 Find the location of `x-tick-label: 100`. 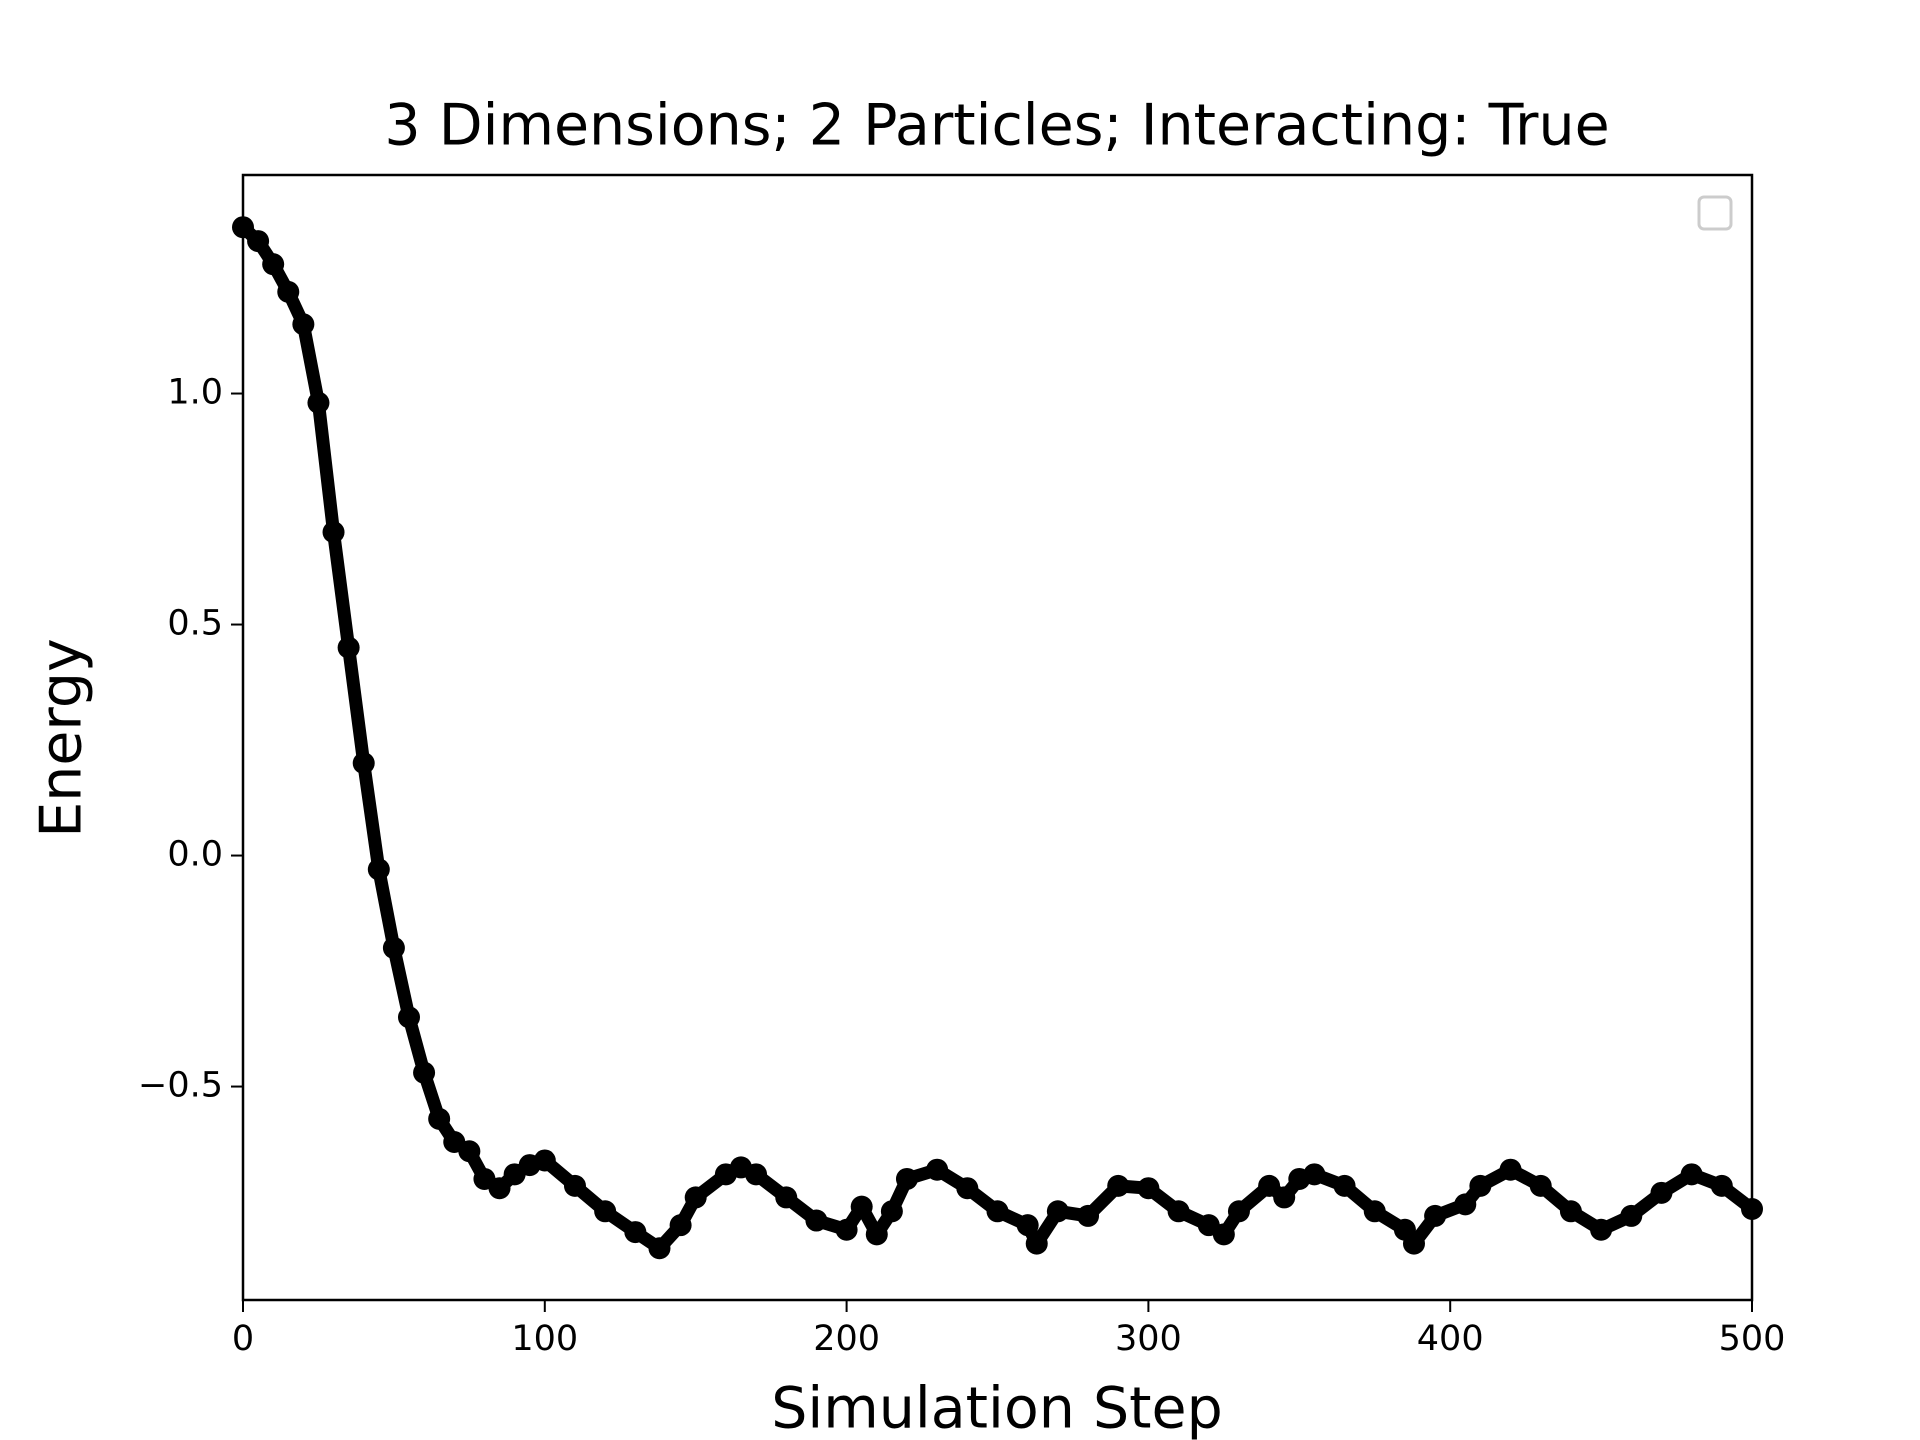

x-tick-label: 100 is located at coordinates (544, 1339).